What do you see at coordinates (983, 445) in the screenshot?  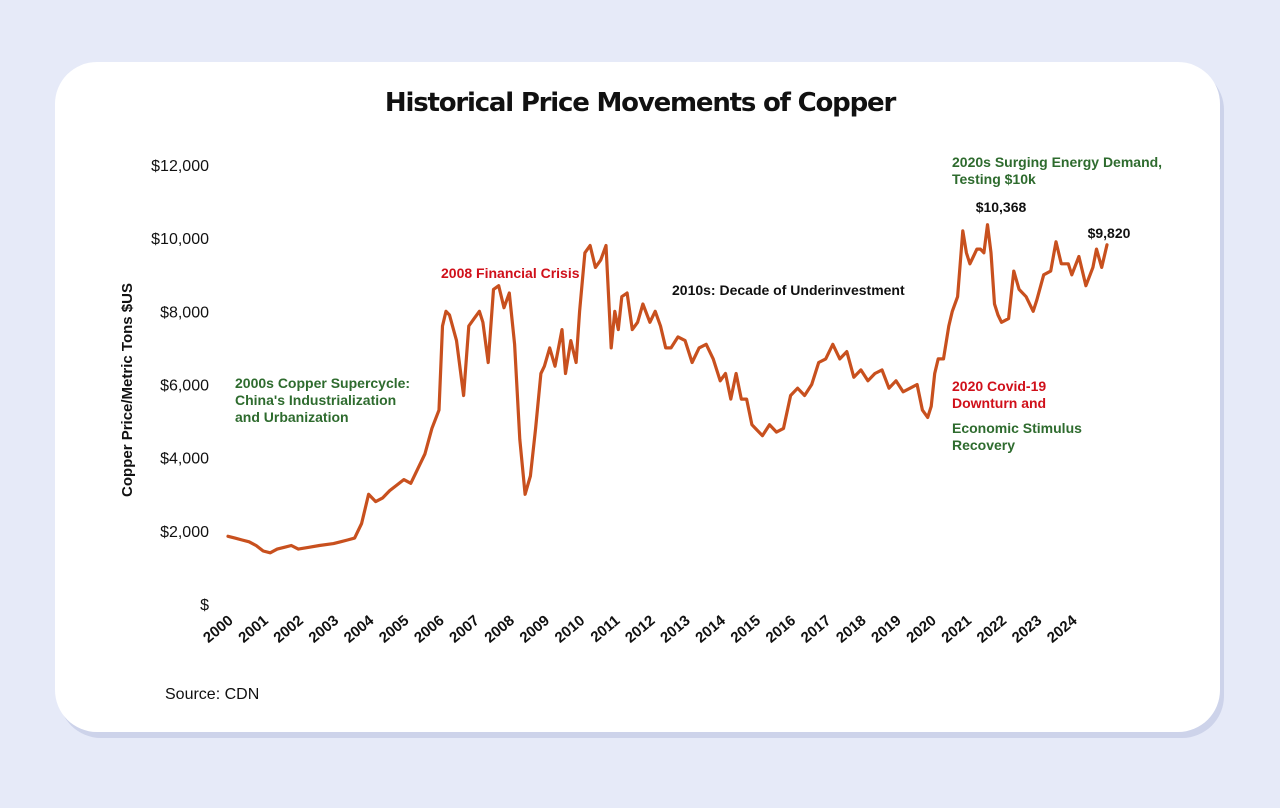 I see `annotation-stimulus-line: Recovery` at bounding box center [983, 445].